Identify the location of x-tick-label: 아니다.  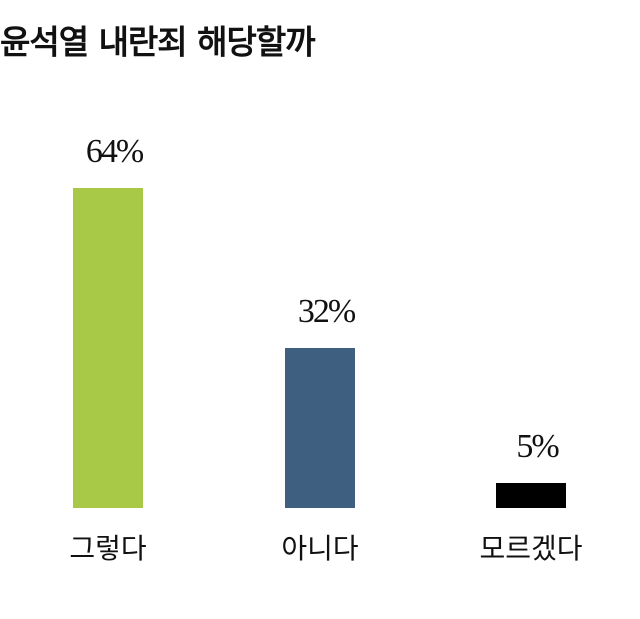
(319, 548).